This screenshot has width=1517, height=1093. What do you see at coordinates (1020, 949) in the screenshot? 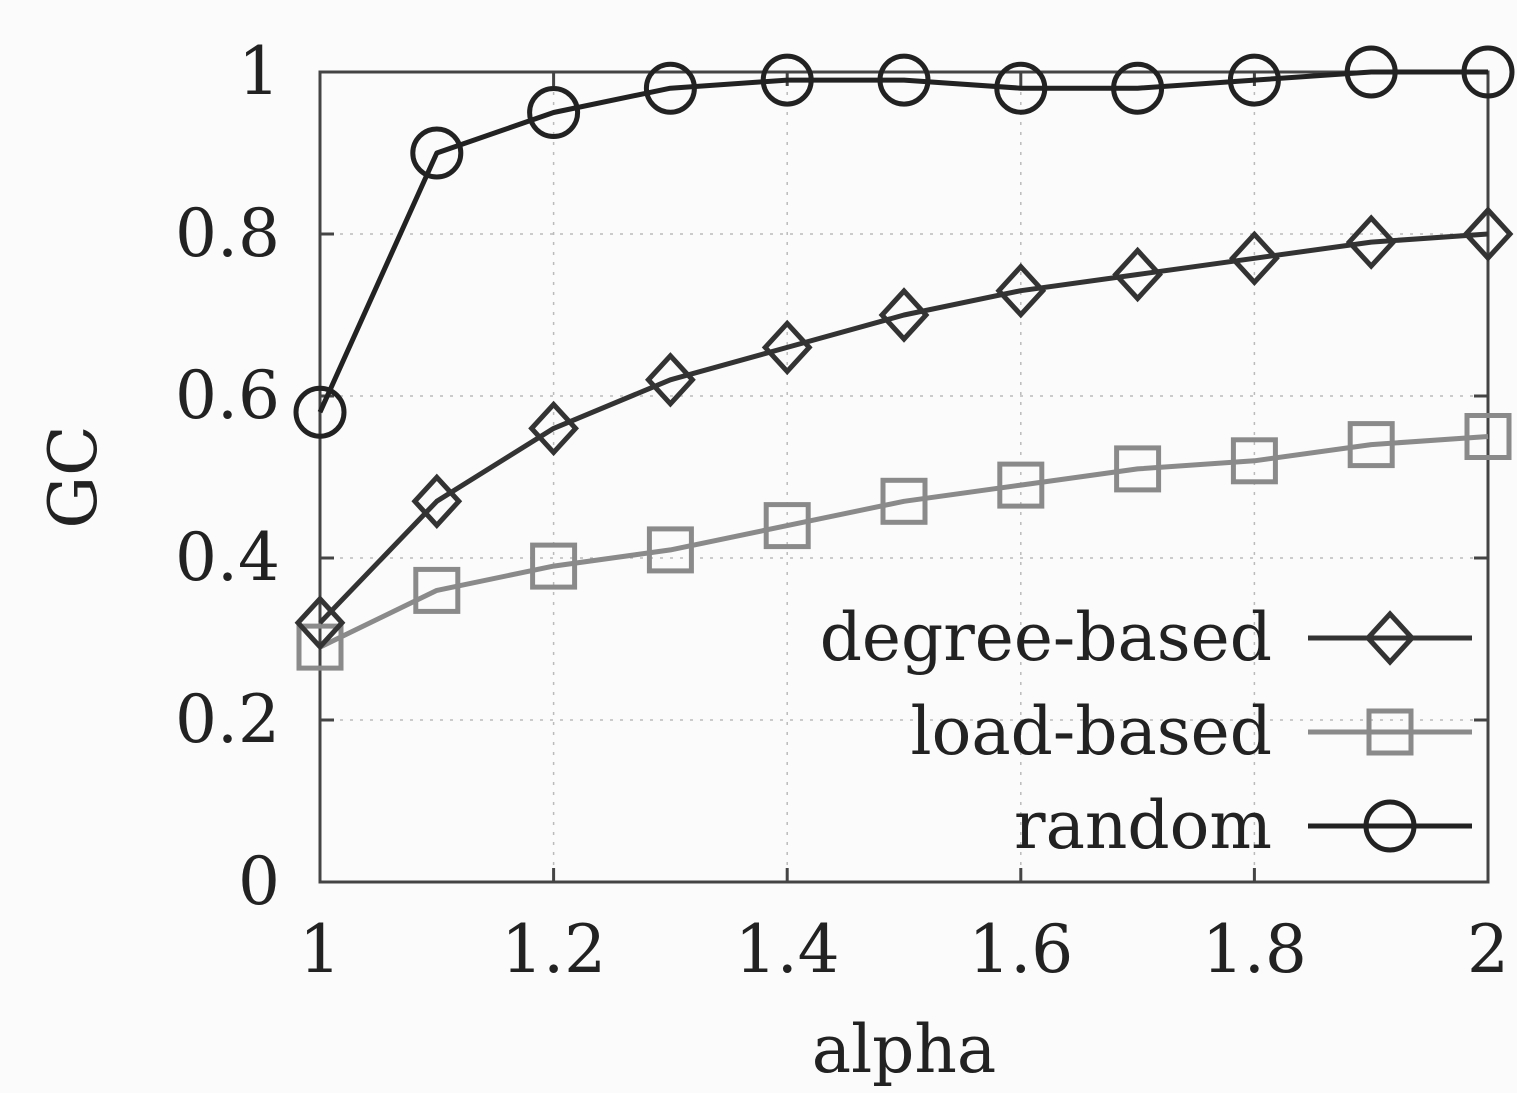
I see `x-tick-label: 1.6` at bounding box center [1020, 949].